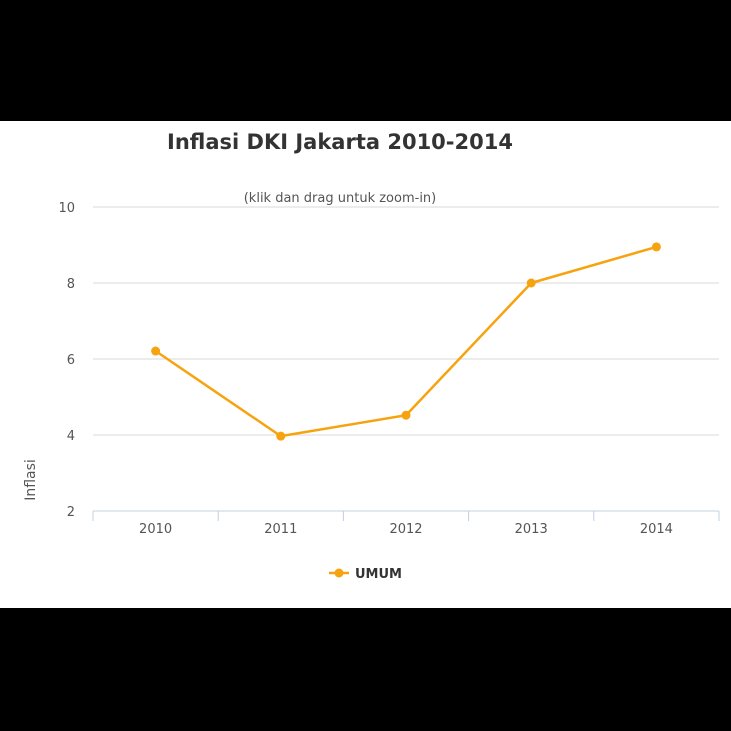 Image resolution: width=731 pixels, height=731 pixels. I want to click on legend-marker, so click(339, 573).